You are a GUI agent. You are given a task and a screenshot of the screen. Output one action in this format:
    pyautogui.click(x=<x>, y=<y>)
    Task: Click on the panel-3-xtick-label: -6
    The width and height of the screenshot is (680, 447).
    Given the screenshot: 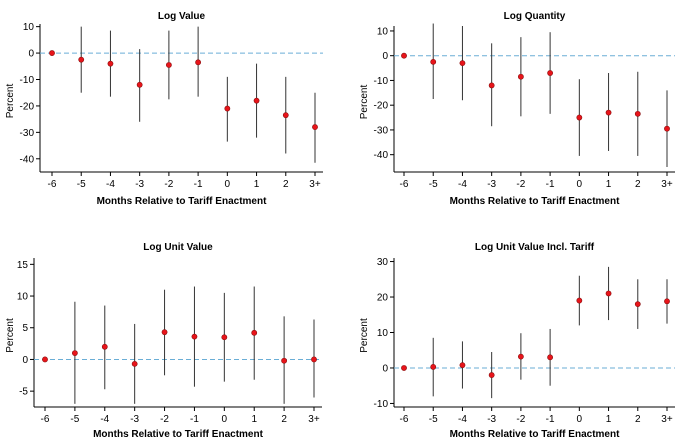 What is the action you would take?
    pyautogui.click(x=45, y=419)
    